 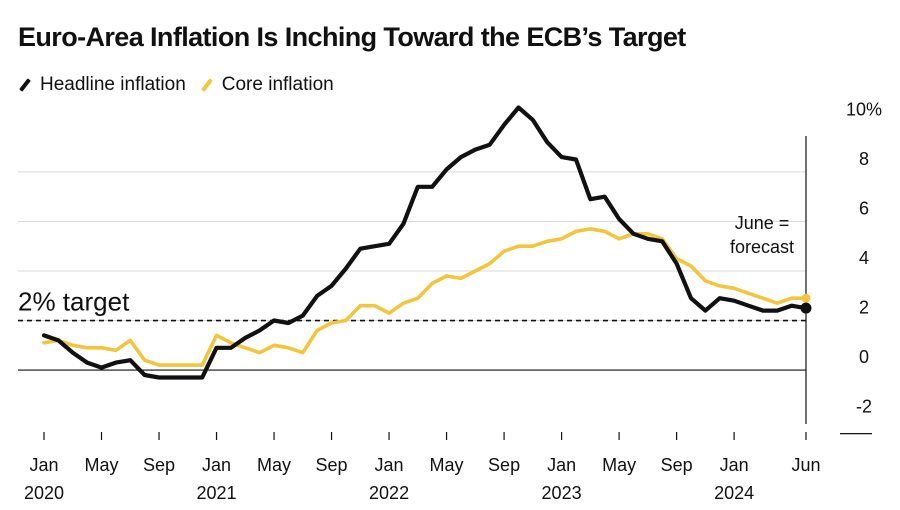 I want to click on y-tick-label-4: 4, so click(x=864, y=258).